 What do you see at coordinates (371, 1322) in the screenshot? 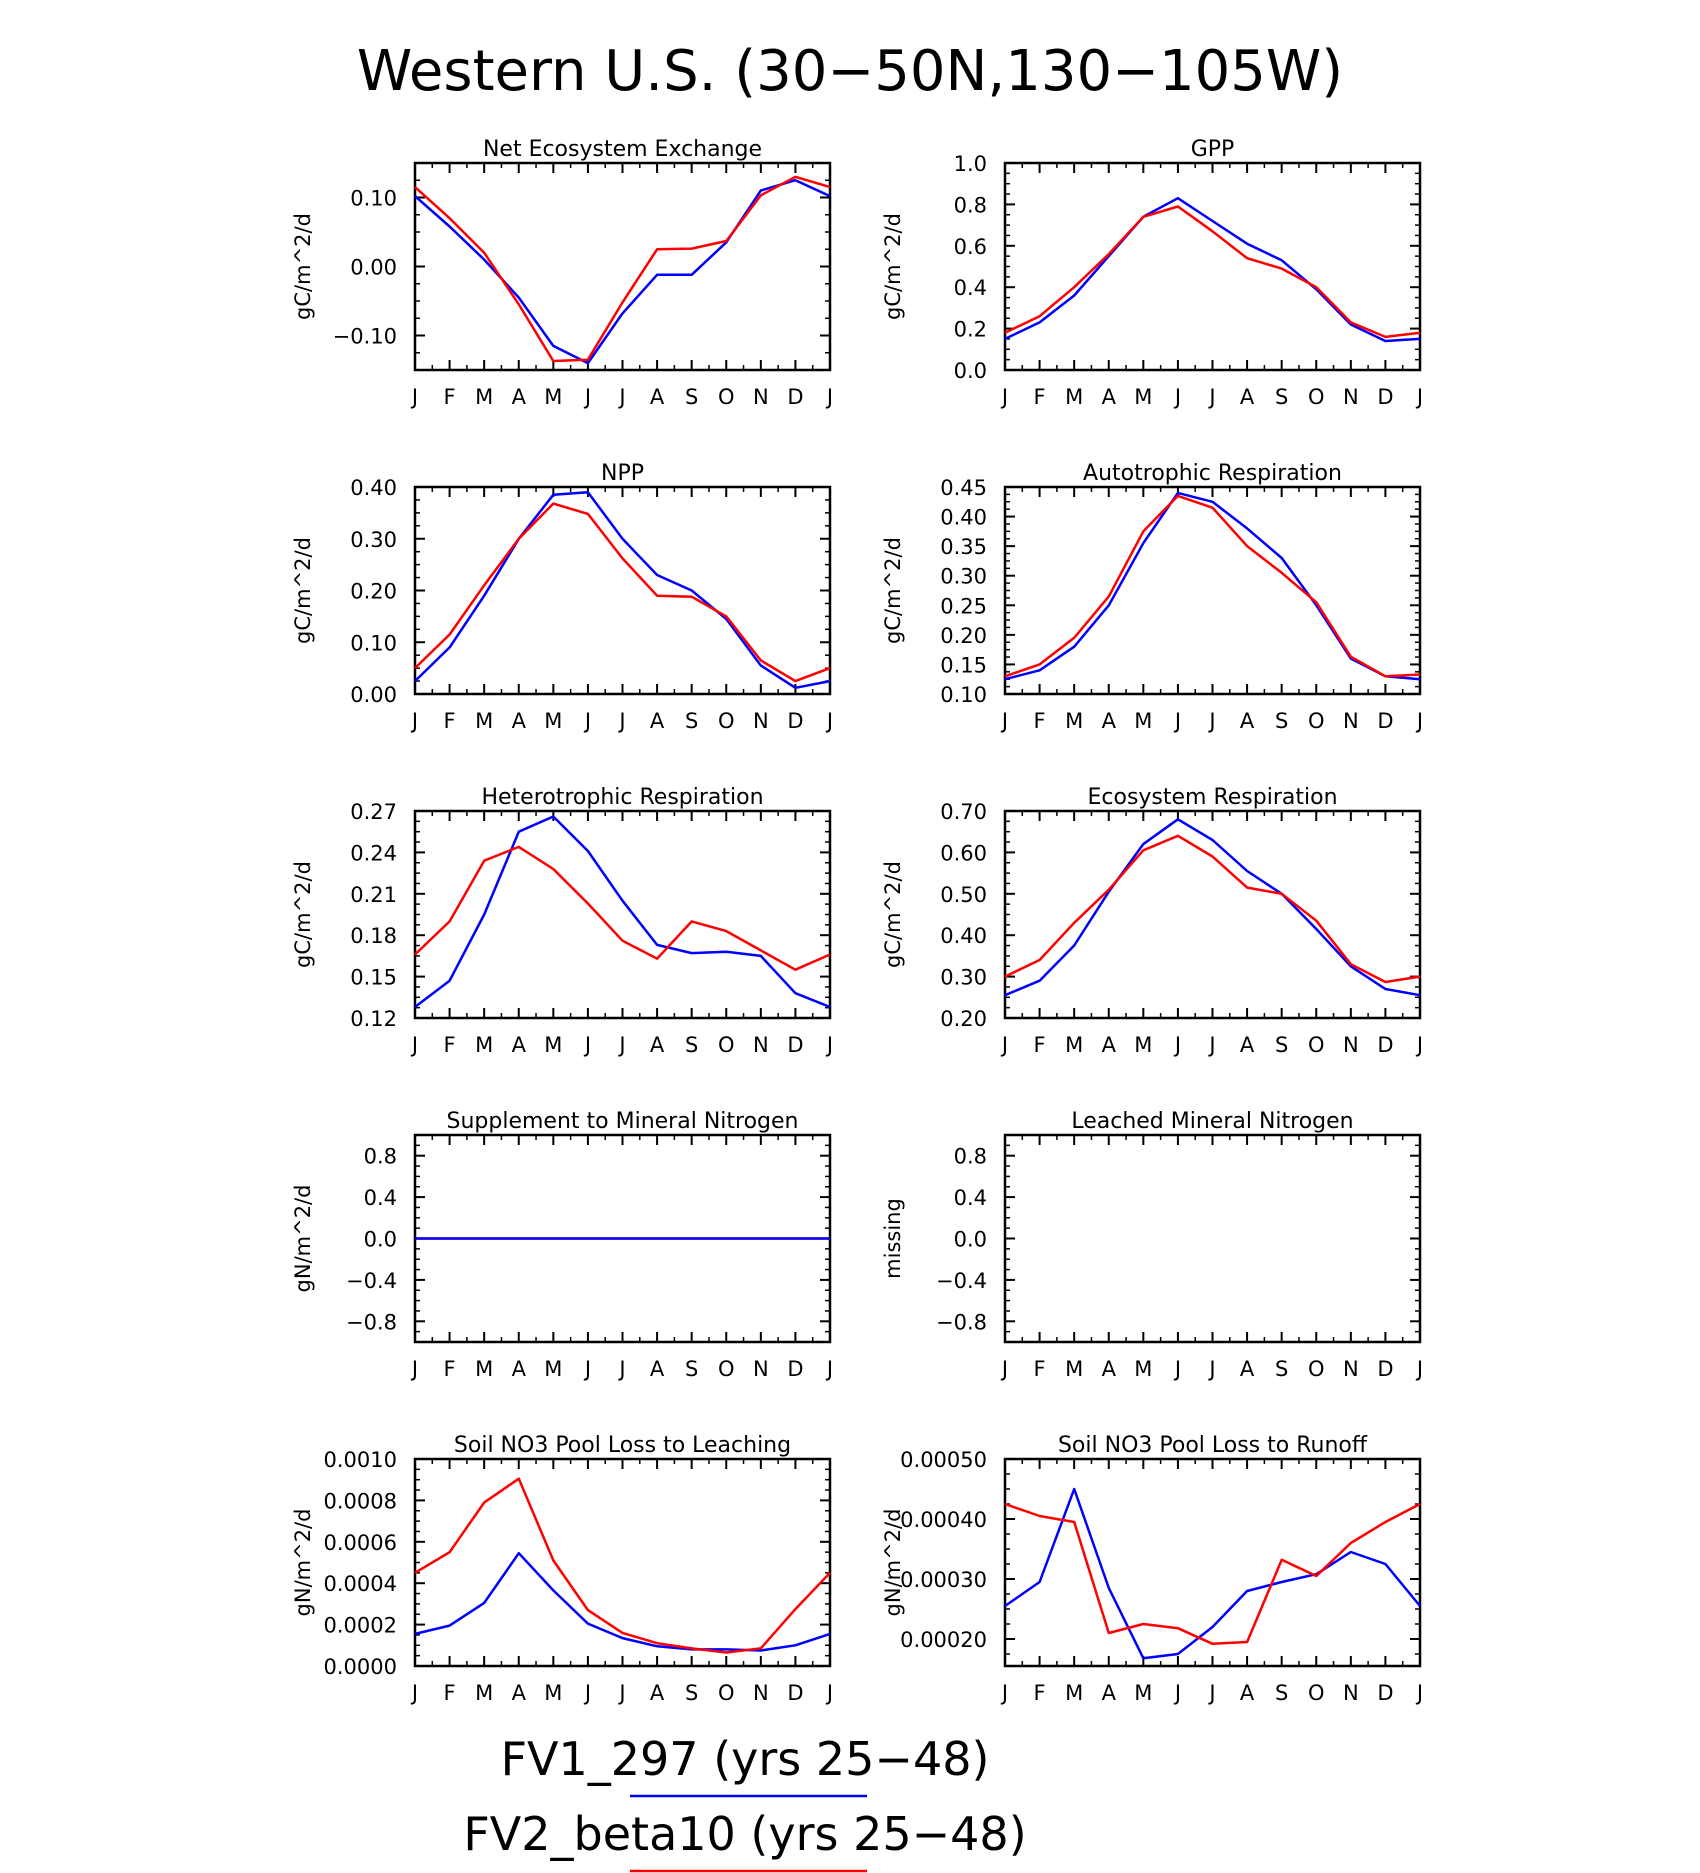
I see `y-tick-label: −0.8` at bounding box center [371, 1322].